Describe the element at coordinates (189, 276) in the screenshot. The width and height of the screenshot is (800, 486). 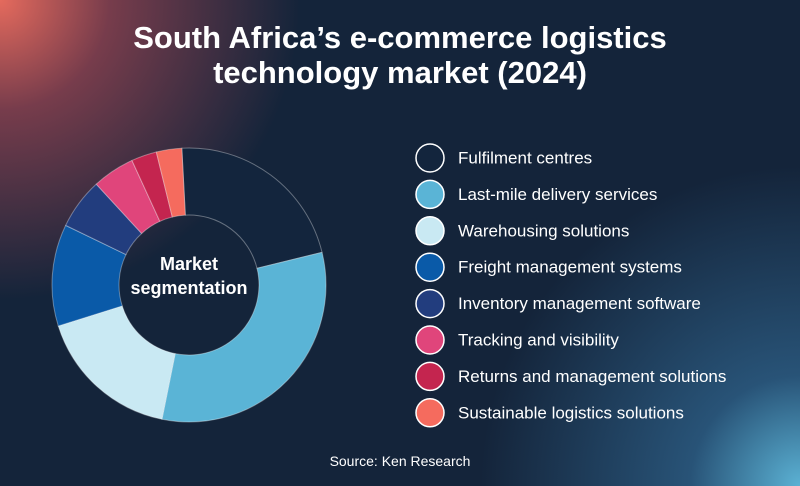
I see `center-label: Market segmentation` at that location.